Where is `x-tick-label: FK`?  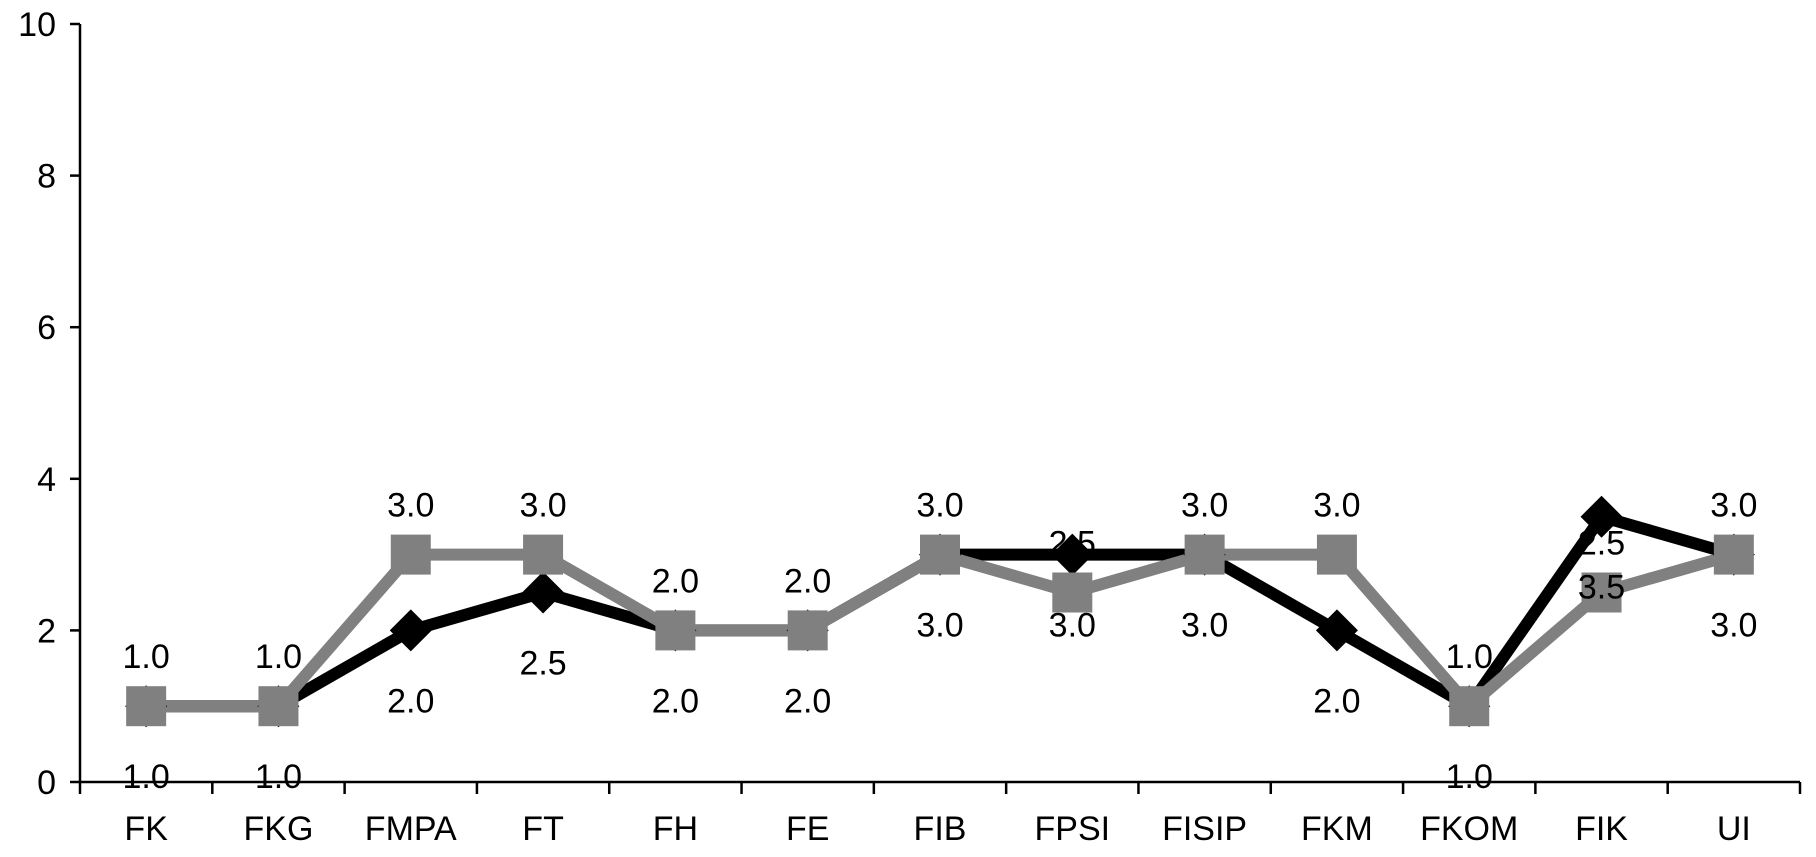 x-tick-label: FK is located at coordinates (146, 829).